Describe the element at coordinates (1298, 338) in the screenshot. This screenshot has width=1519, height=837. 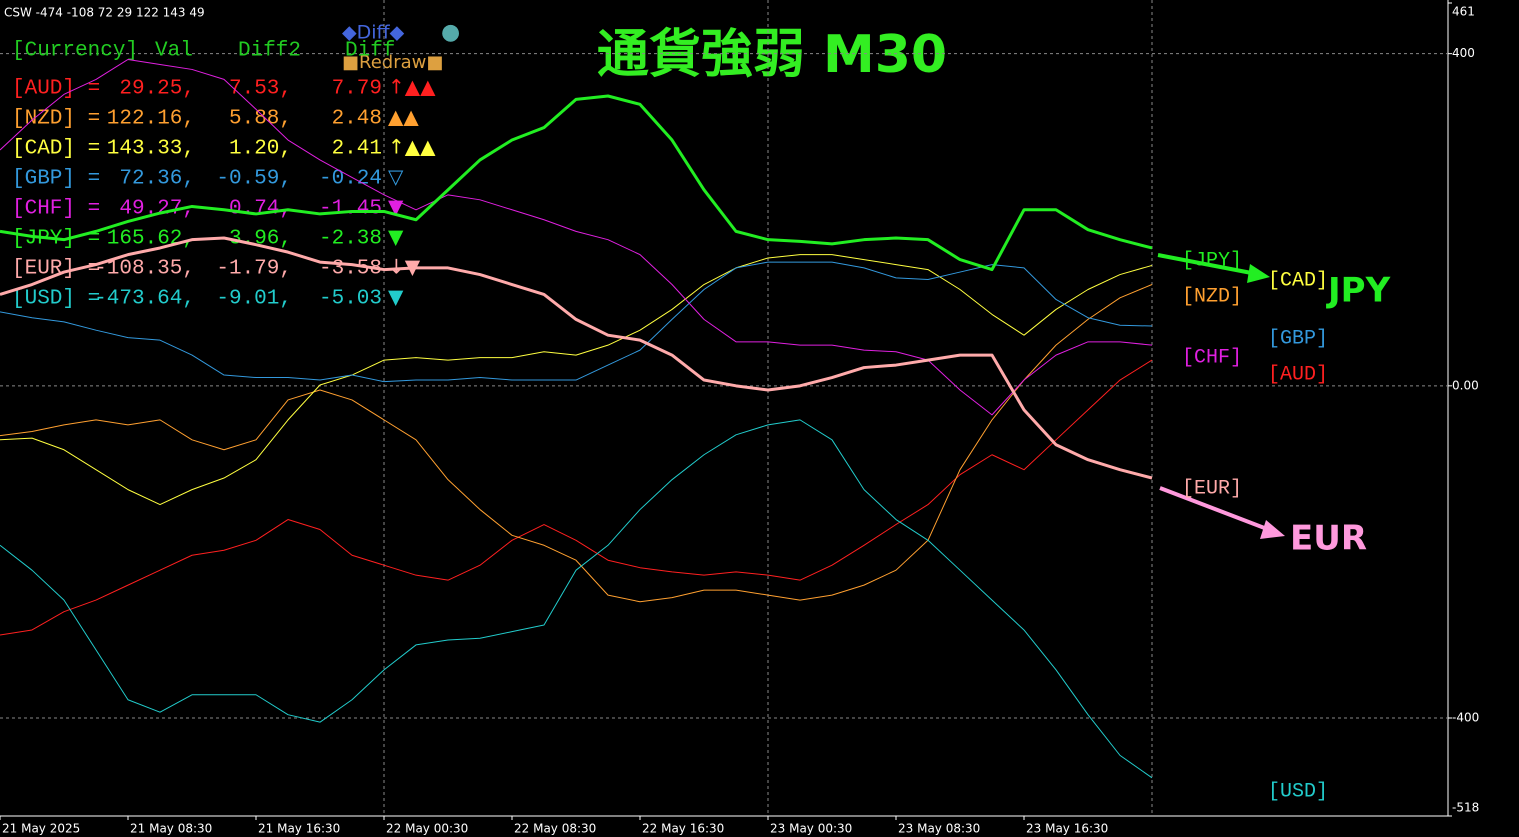
I see `legend-label: [GBP]` at that location.